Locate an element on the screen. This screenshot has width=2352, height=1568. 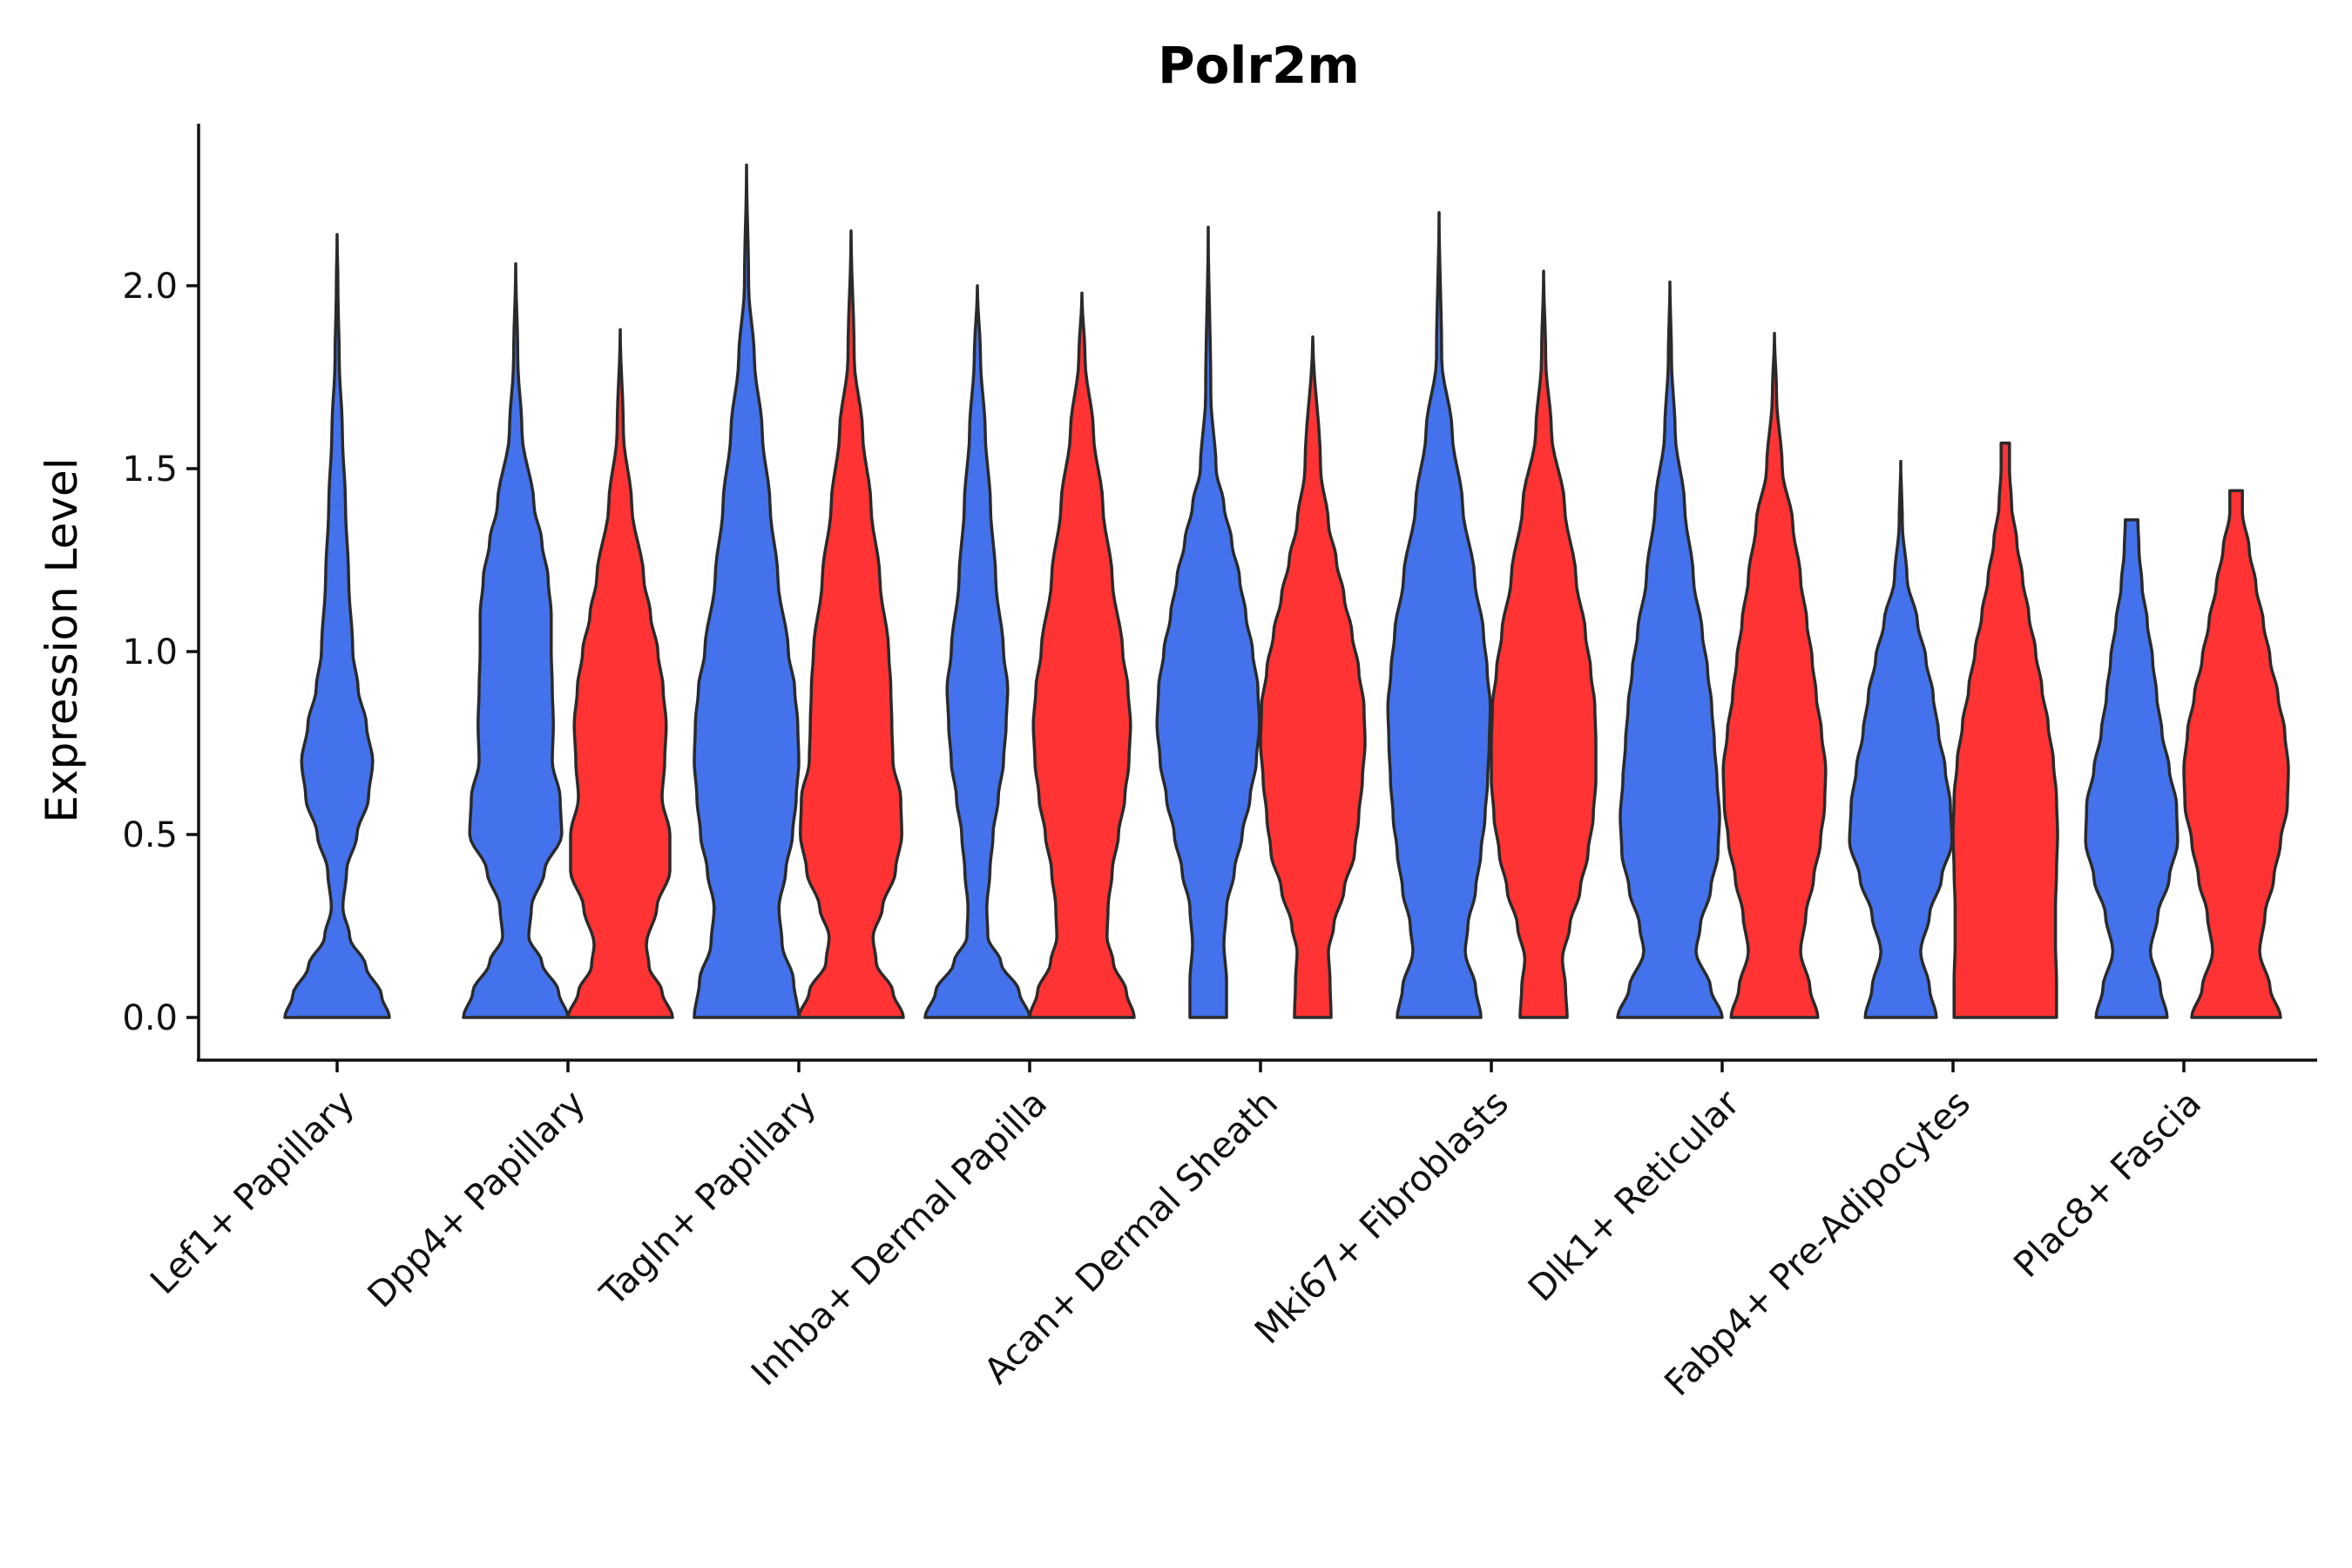
x-tick-label: Tagln+ Papillary is located at coordinates (707, 1198).